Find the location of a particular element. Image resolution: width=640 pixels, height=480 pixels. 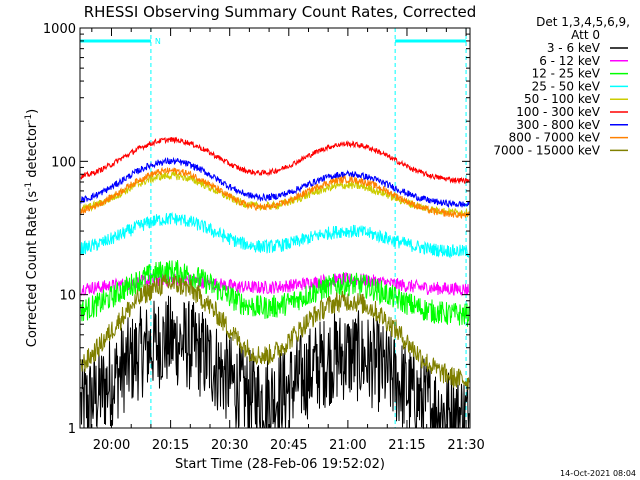

legend-label: 800 - 7000 keV is located at coordinates (555, 138).